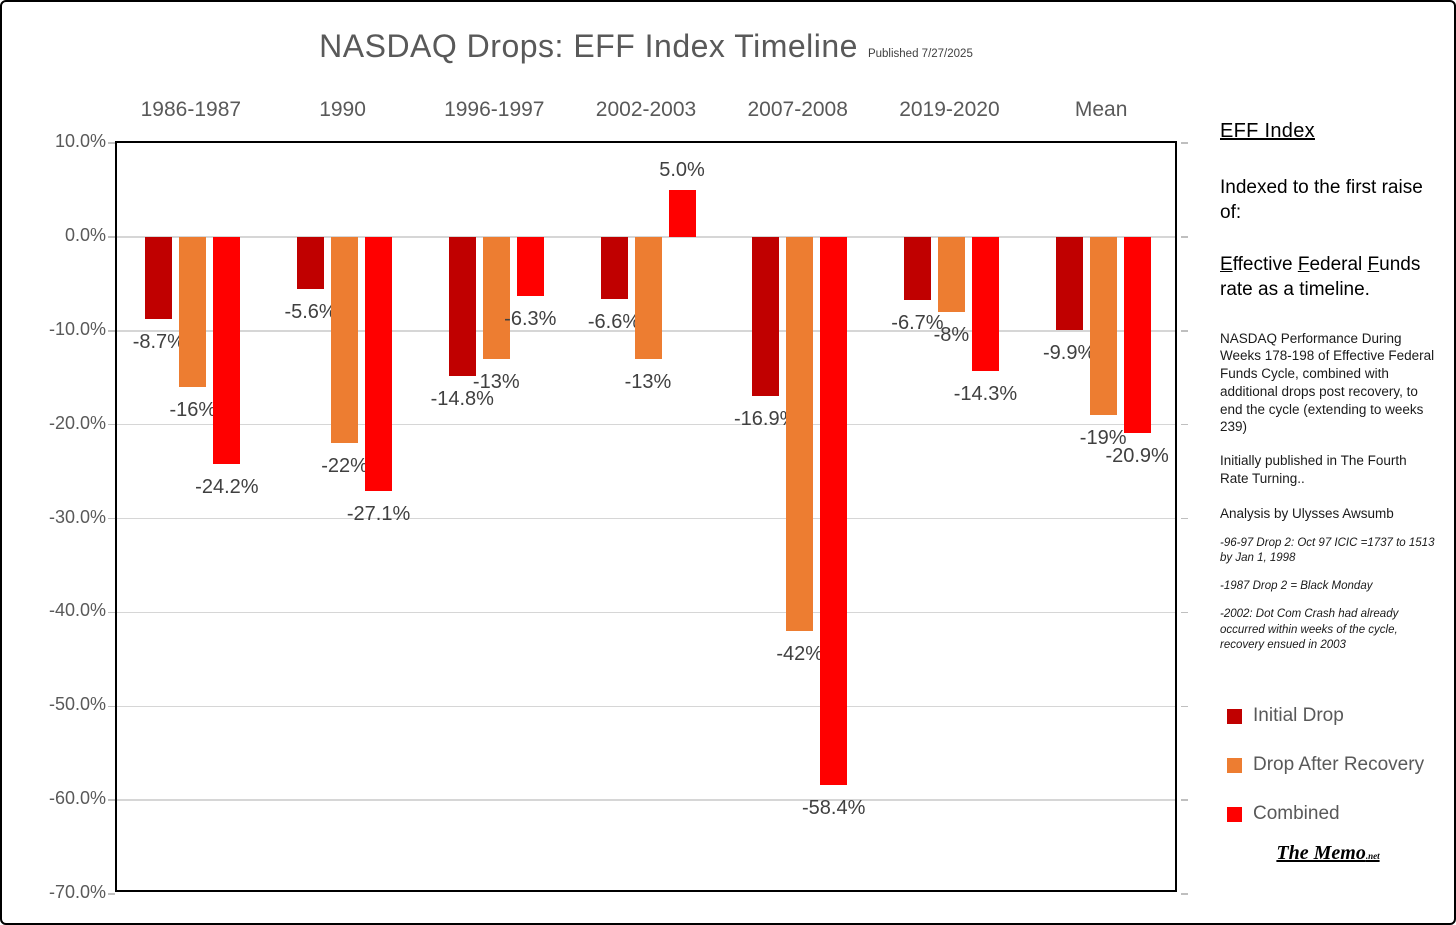 This screenshot has width=1456, height=925. I want to click on bar-combined-mean, so click(1137, 335).